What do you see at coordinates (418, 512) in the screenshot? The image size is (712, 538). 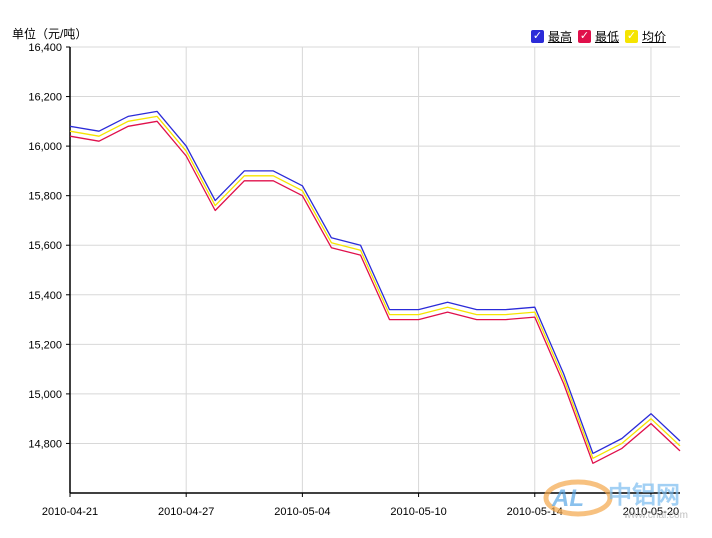 I see `x-tick-label: 2010-05-10` at bounding box center [418, 512].